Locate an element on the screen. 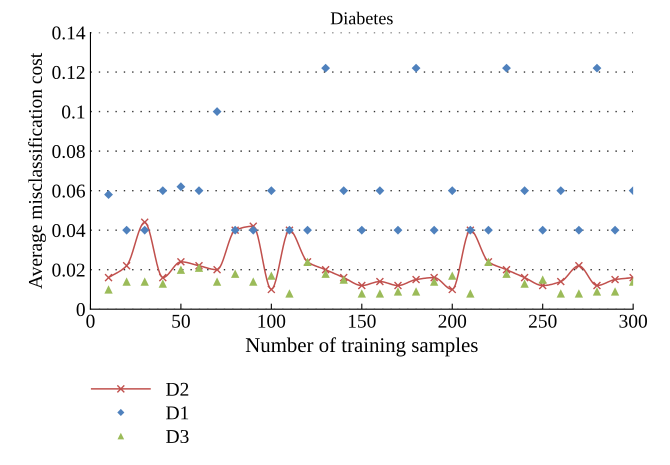  legend-label: D3 is located at coordinates (177, 437).